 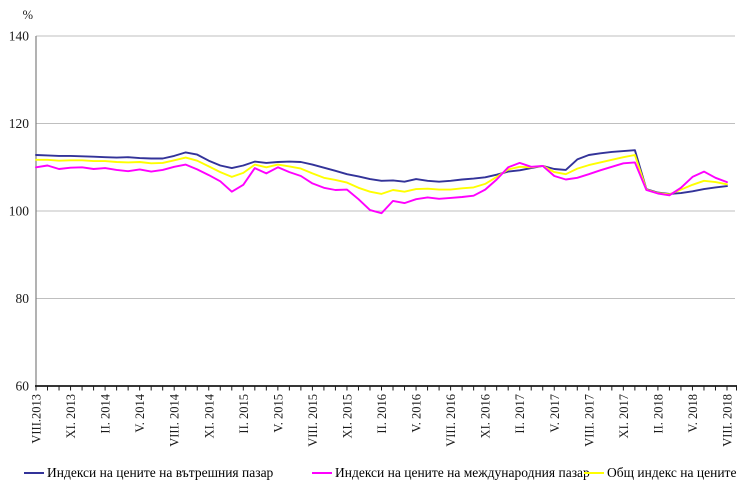 What do you see at coordinates (140, 412) in the screenshot?
I see `svg-text: V. 2014` at bounding box center [140, 412].